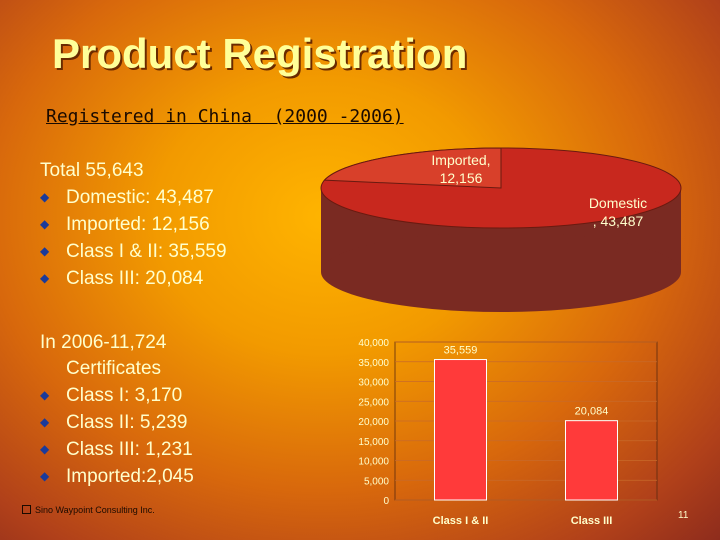  What do you see at coordinates (117, 449) in the screenshot?
I see `list-item: ◆ Class III: 1,231` at bounding box center [117, 449].